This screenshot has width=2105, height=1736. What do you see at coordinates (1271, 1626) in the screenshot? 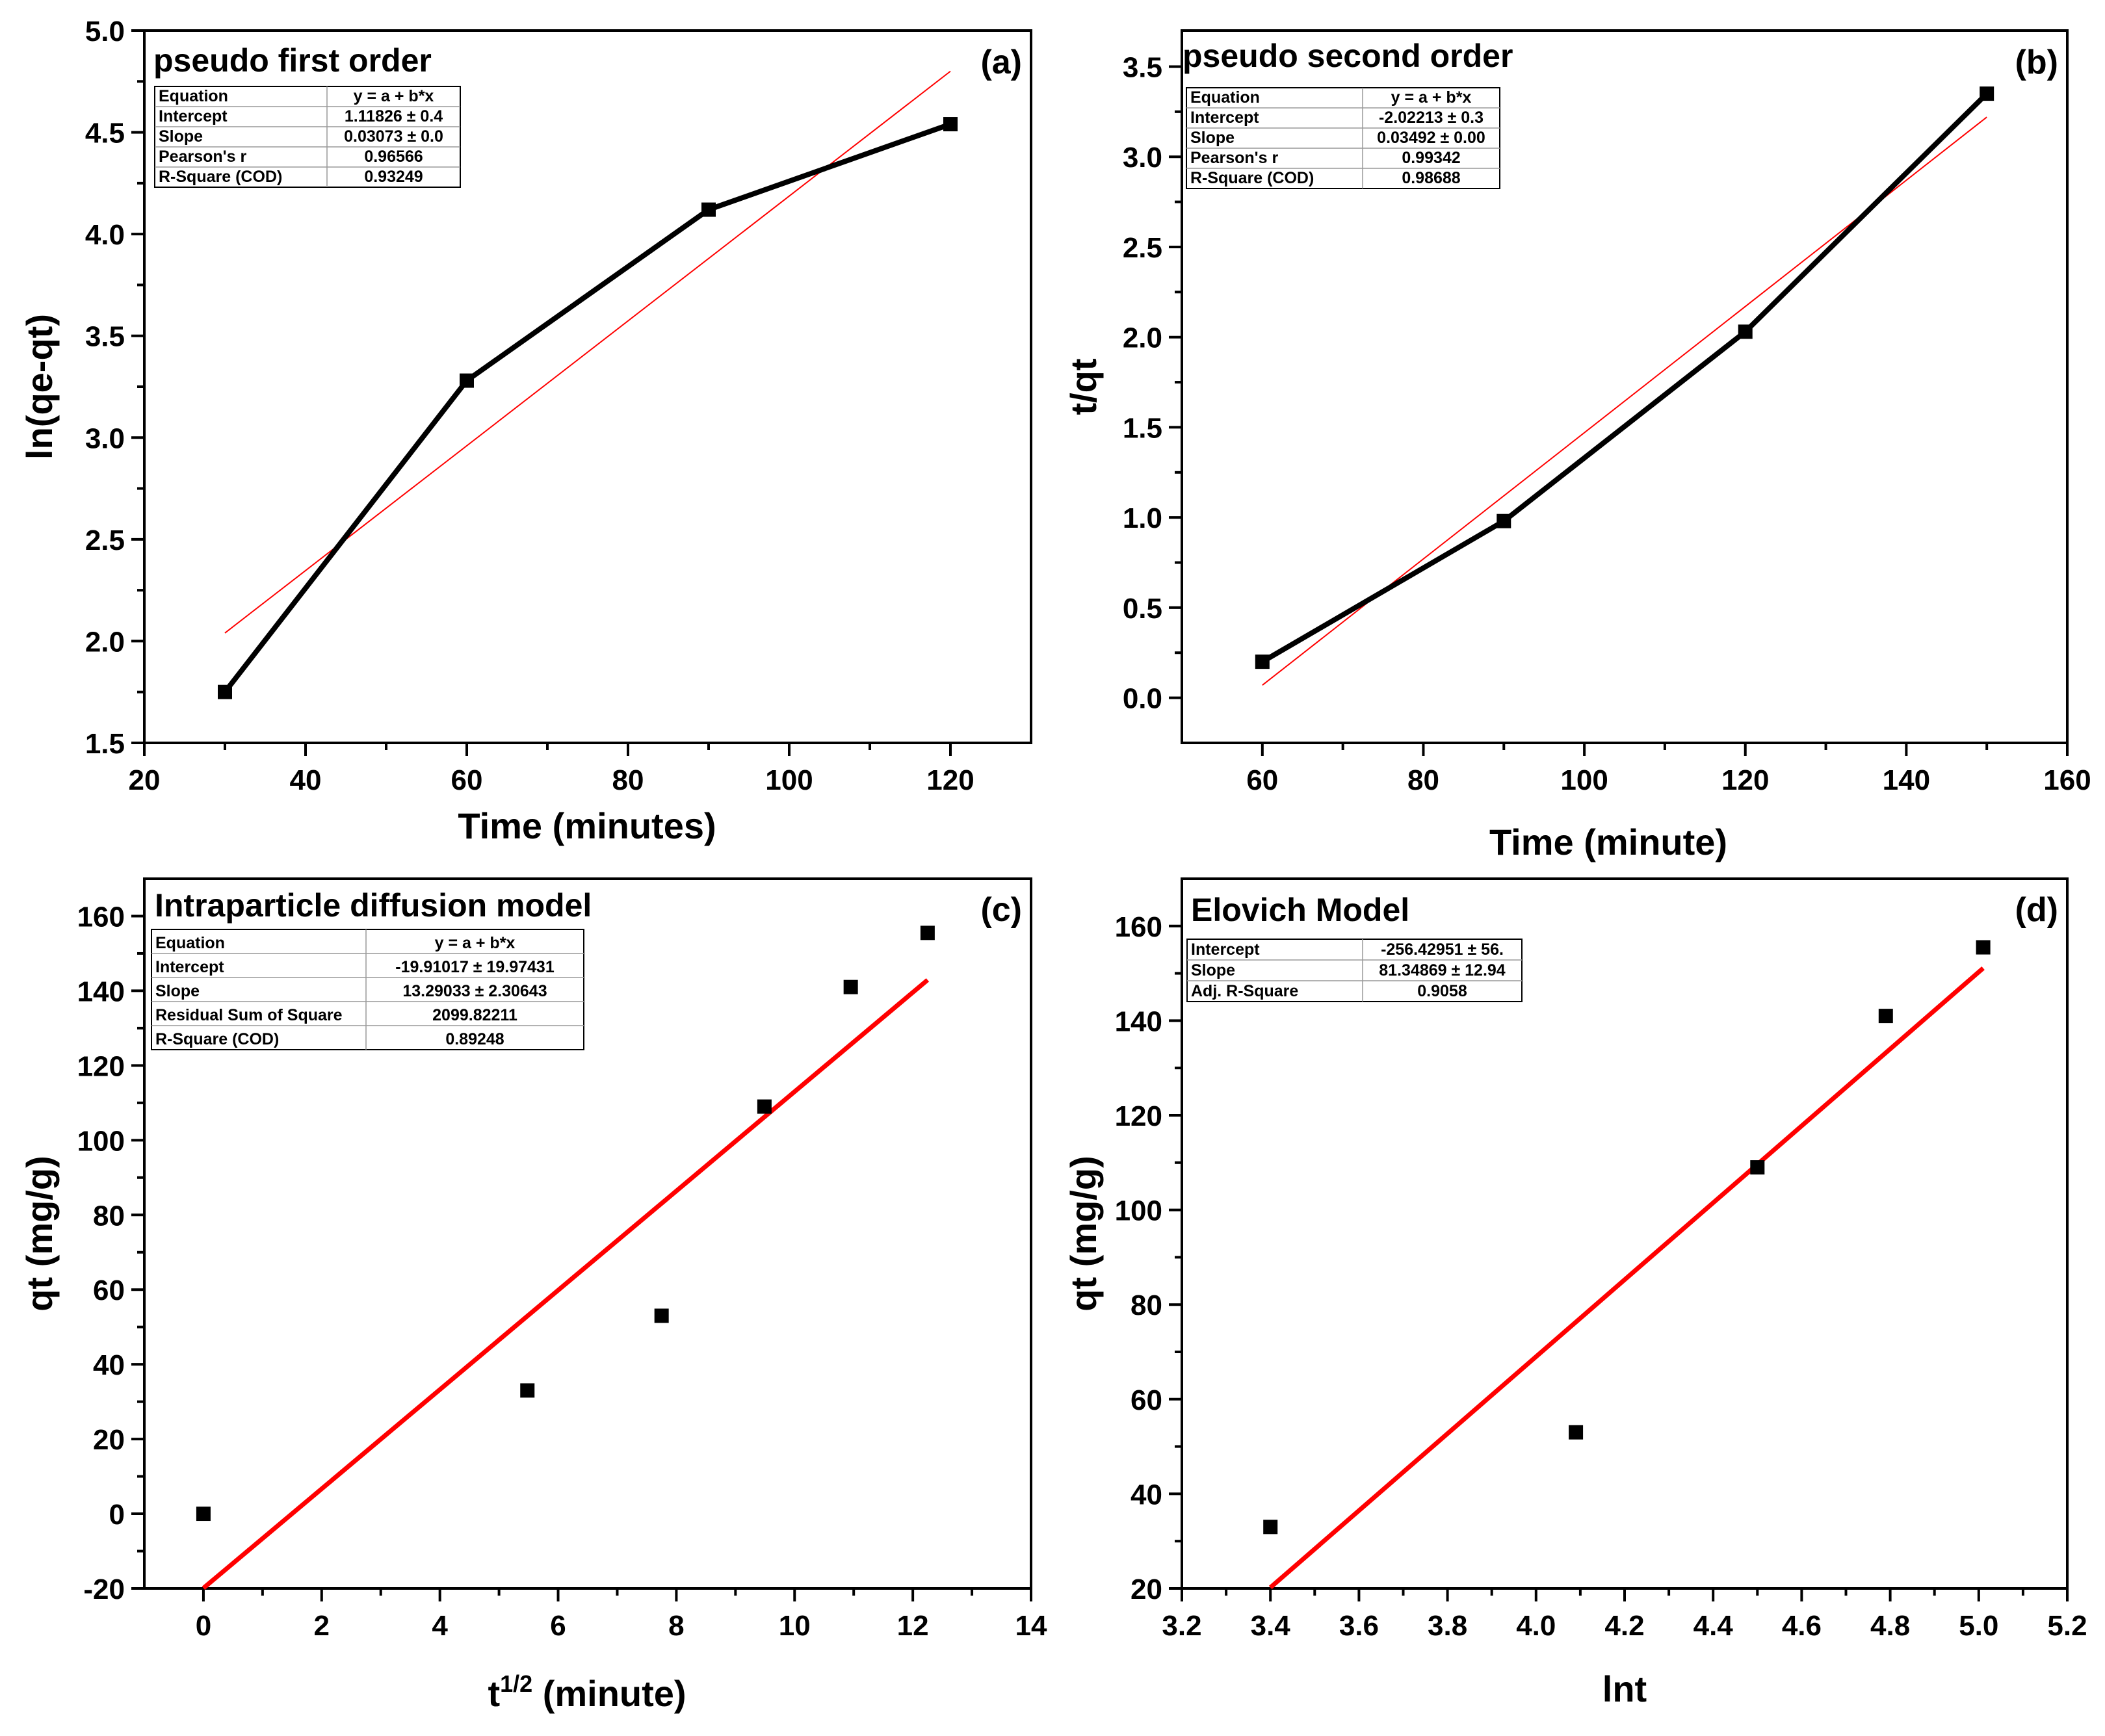
I see `x-tick-label: 3.4` at bounding box center [1271, 1626].